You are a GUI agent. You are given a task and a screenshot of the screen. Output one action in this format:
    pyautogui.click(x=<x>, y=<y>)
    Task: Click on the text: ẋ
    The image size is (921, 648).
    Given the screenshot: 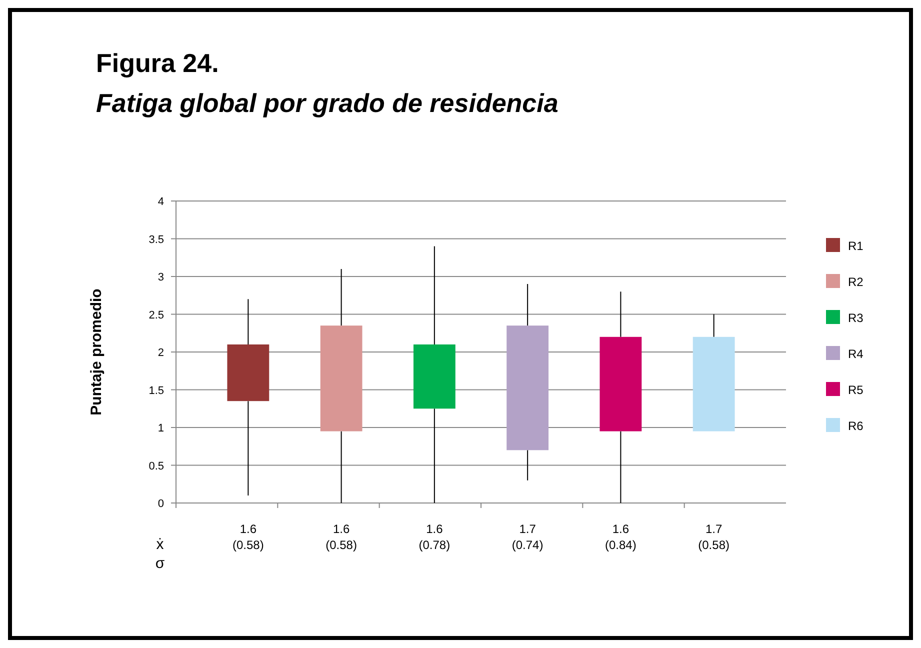 What is the action you would take?
    pyautogui.click(x=160, y=544)
    